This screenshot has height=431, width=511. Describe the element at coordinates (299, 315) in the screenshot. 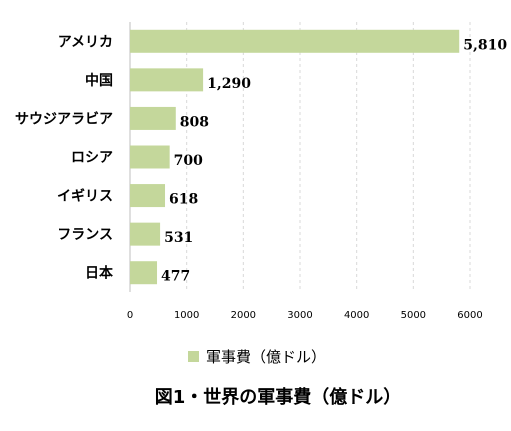

I see `x-tick-label: 3000` at that location.